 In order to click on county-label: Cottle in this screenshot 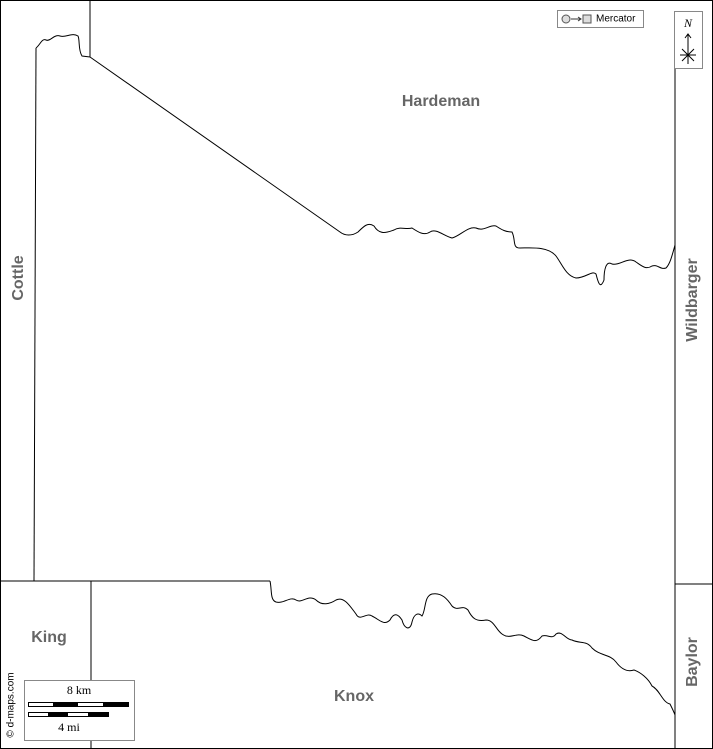, I will do `click(18, 277)`.